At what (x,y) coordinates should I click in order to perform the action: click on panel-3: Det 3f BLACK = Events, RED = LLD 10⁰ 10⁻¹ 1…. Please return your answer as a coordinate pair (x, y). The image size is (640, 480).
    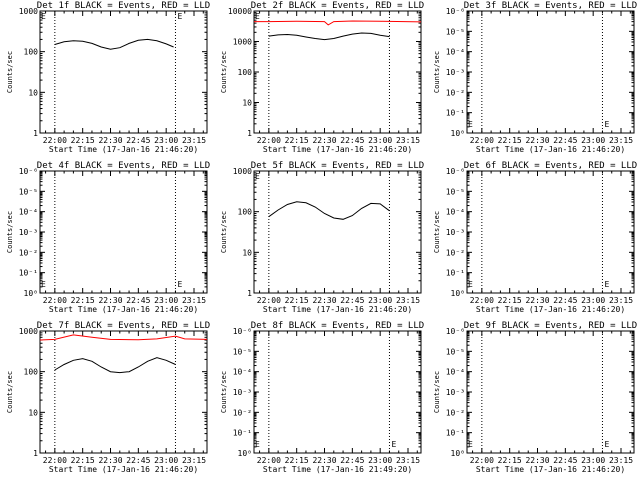
    Looking at the image, I should click on (535, 77).